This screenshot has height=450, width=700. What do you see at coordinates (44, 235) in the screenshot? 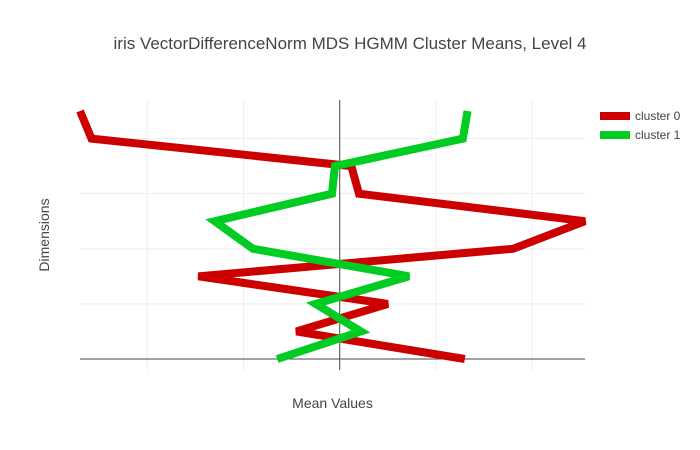
I see `y-axis-label: Dimensions` at bounding box center [44, 235].